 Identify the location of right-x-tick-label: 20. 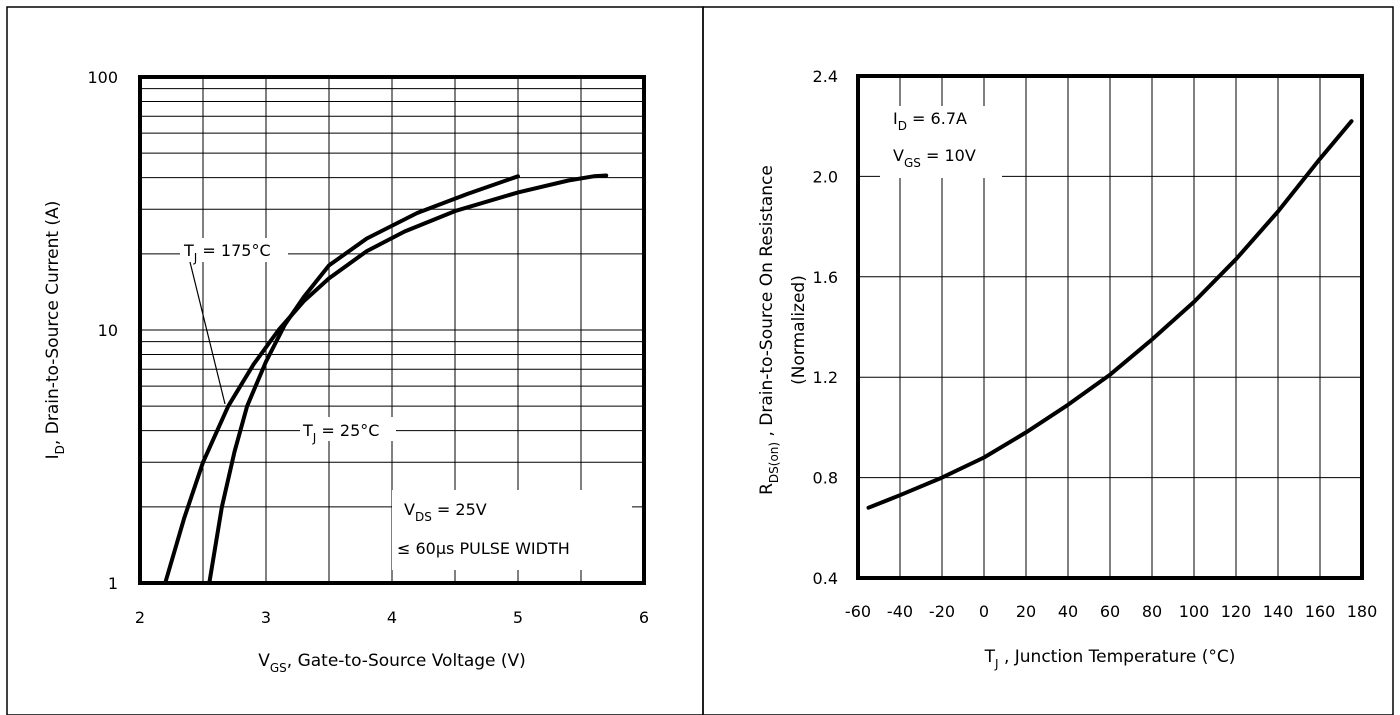
(1026, 611).